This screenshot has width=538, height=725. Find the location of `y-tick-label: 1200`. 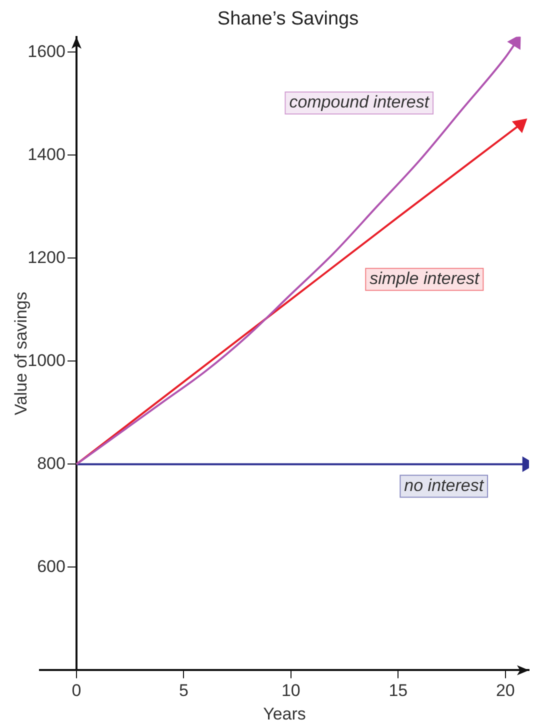

y-tick-label: 1200 is located at coordinates (47, 257).